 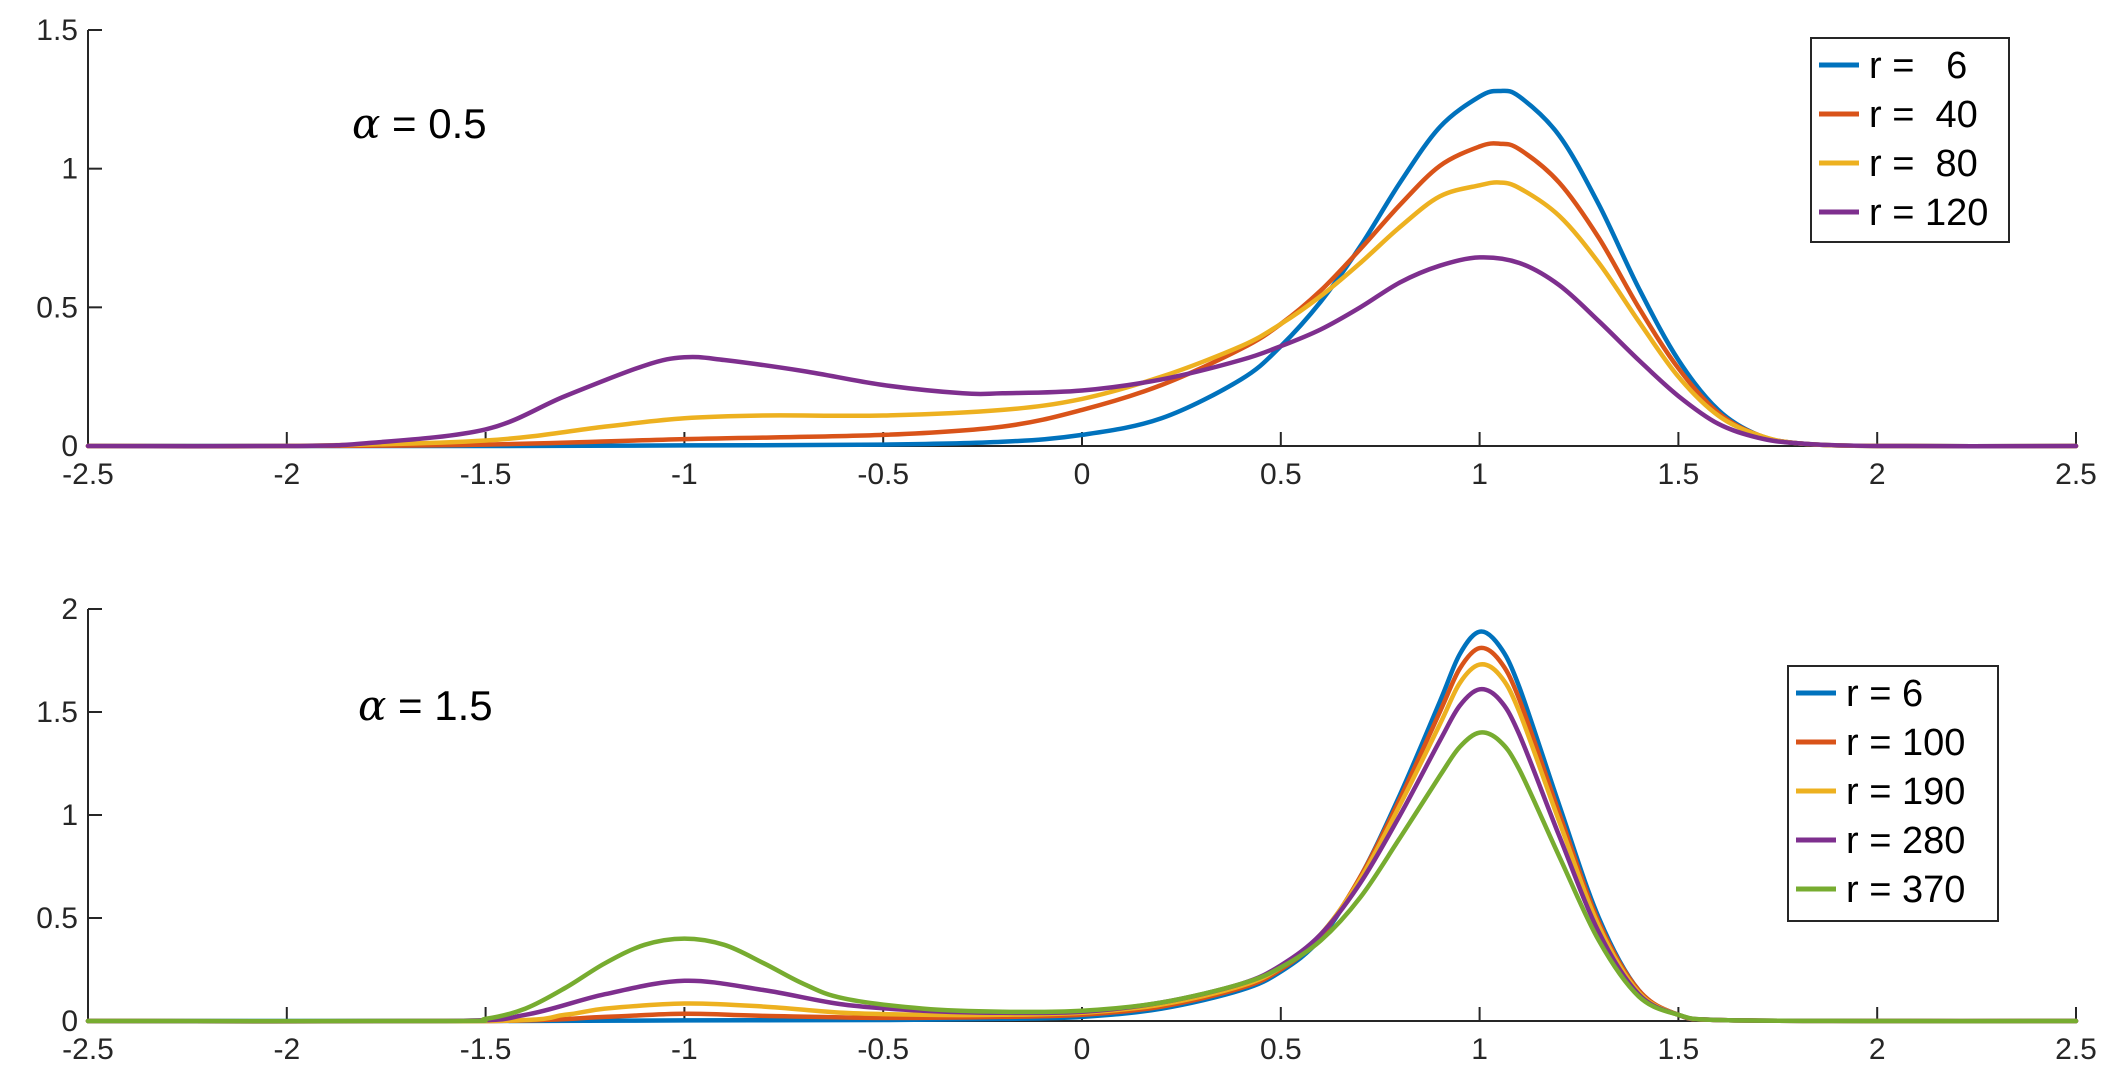 I want to click on top-legend-box, so click(x=1910, y=140).